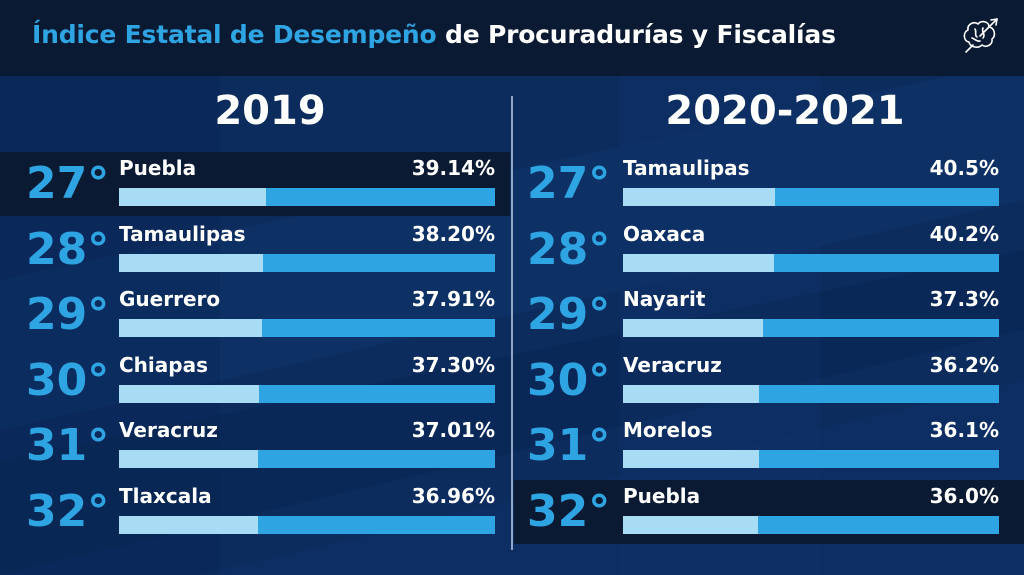 Image resolution: width=1024 pixels, height=575 pixels. What do you see at coordinates (964, 364) in the screenshot?
I see `value-label: 36.2%` at bounding box center [964, 364].